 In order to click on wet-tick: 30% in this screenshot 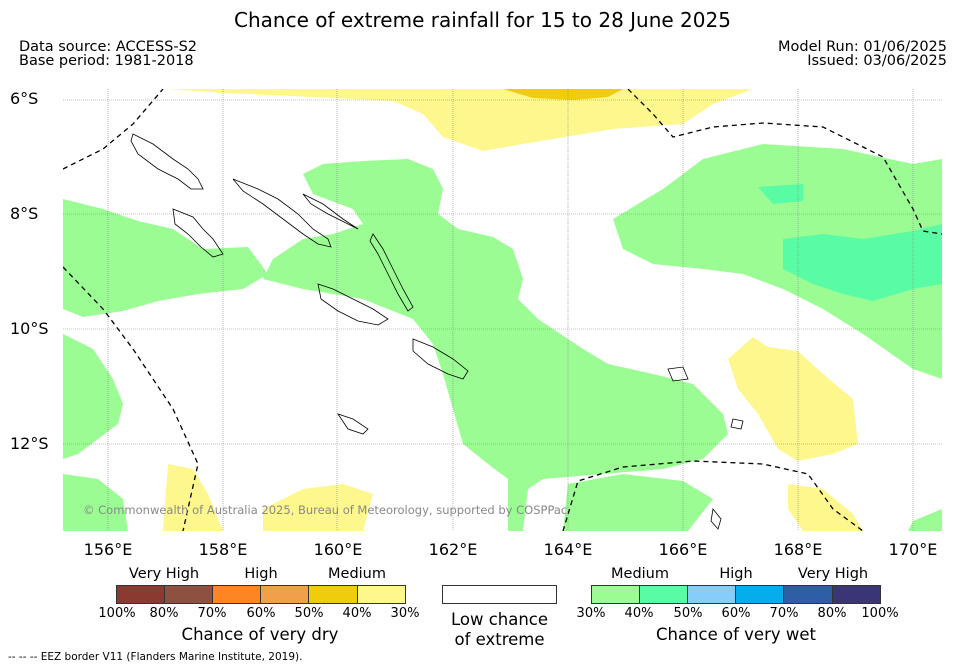, I will do `click(591, 613)`.